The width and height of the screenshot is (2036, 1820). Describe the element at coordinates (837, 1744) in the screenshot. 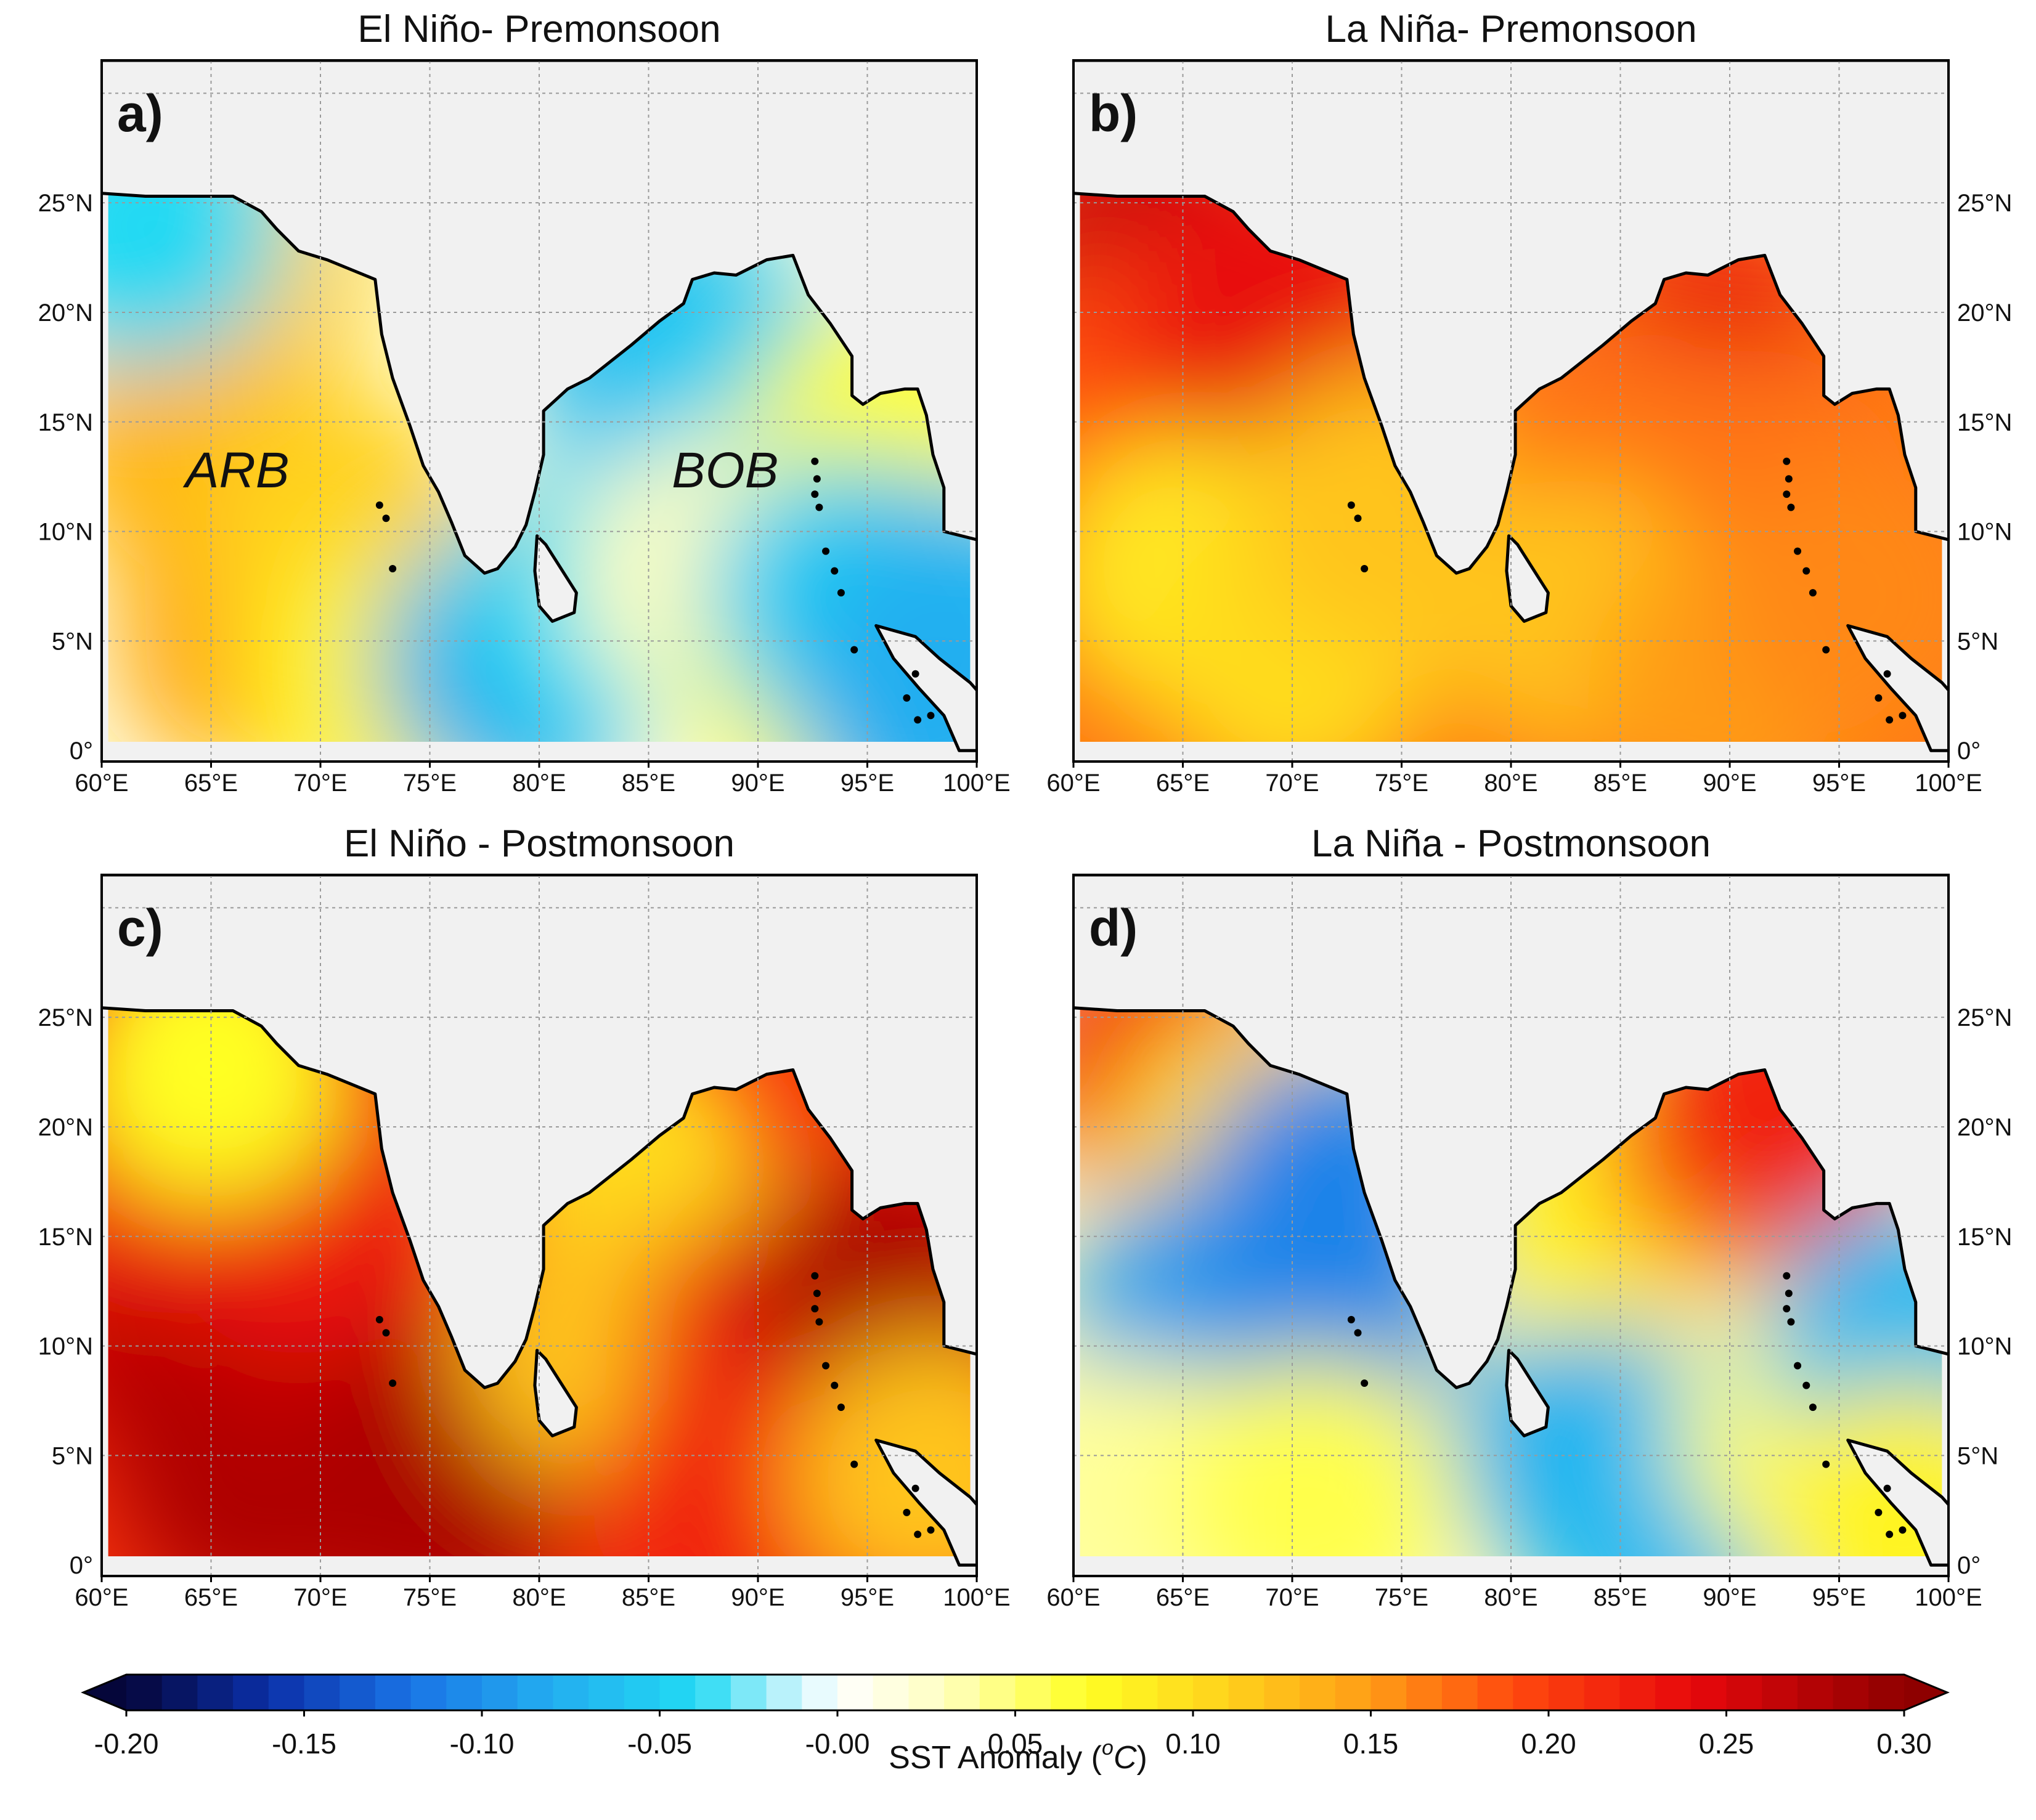

I see `colorbar-tick-label: -0.00` at that location.